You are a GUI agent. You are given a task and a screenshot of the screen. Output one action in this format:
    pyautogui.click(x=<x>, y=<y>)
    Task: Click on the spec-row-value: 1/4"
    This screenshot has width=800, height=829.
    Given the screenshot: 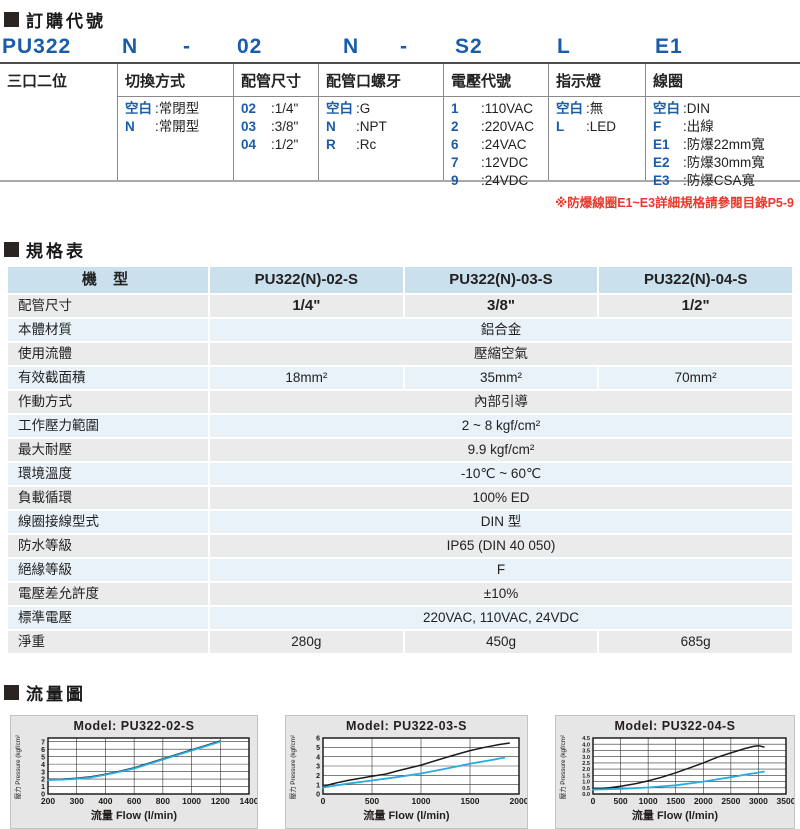 What is the action you would take?
    pyautogui.click(x=306, y=306)
    